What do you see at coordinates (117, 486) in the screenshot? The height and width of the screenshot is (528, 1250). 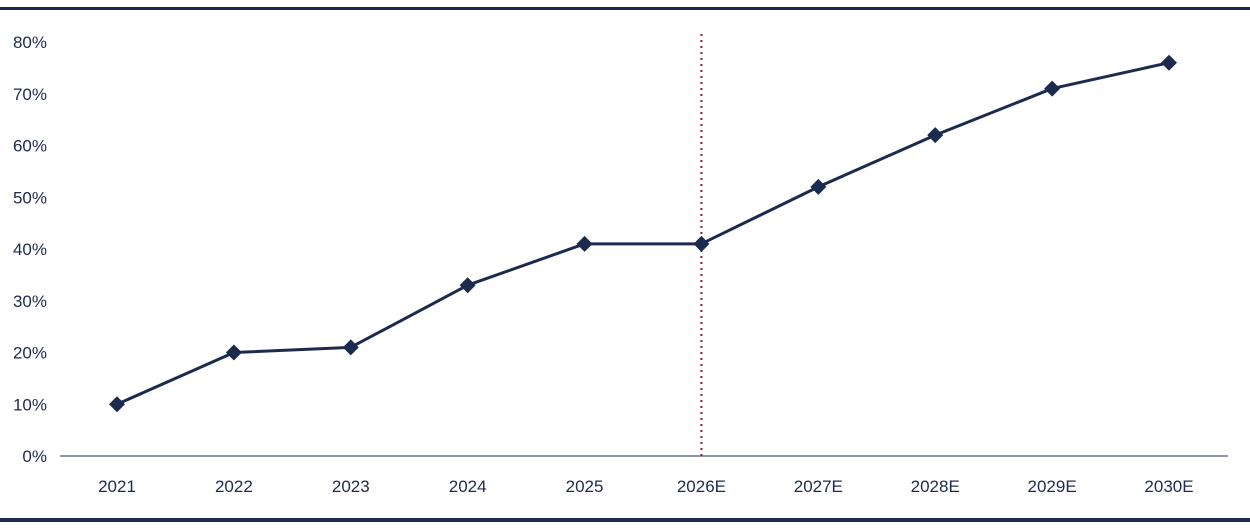 I see `x-tick-label: 2021` at bounding box center [117, 486].